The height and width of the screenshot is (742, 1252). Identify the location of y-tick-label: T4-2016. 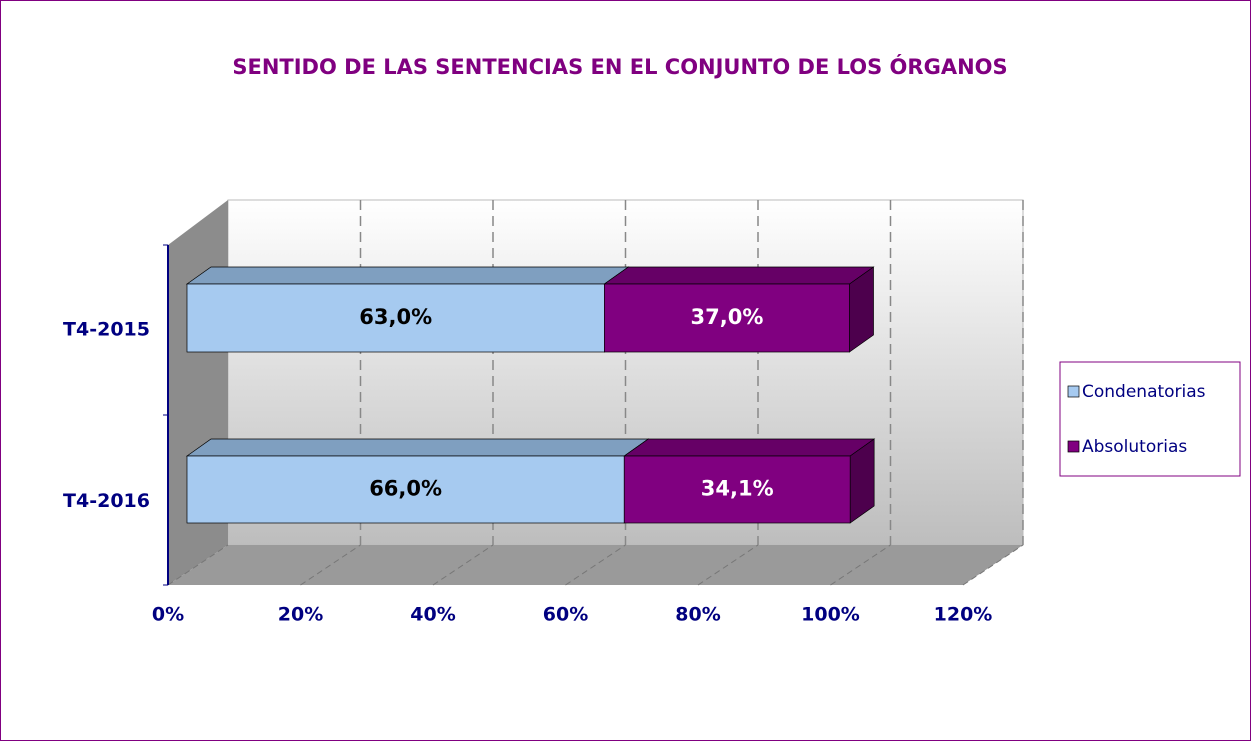
(106, 501).